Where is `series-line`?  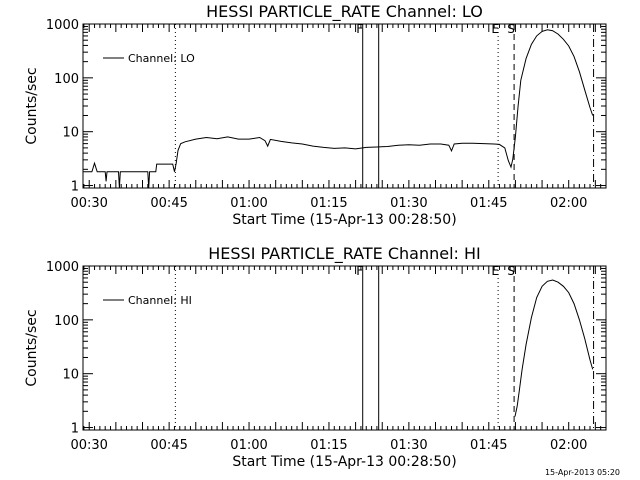
series-line is located at coordinates (554, 348).